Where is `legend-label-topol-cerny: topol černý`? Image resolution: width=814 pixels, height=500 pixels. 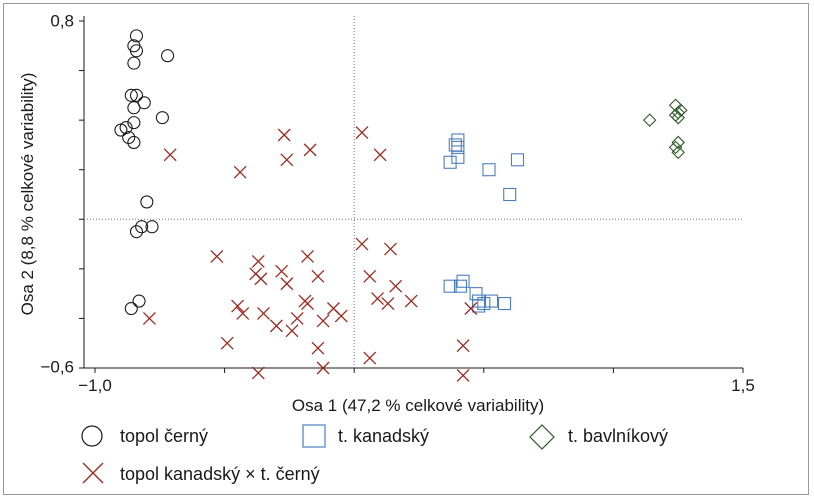
legend-label-topol-cerny: topol černý is located at coordinates (164, 436).